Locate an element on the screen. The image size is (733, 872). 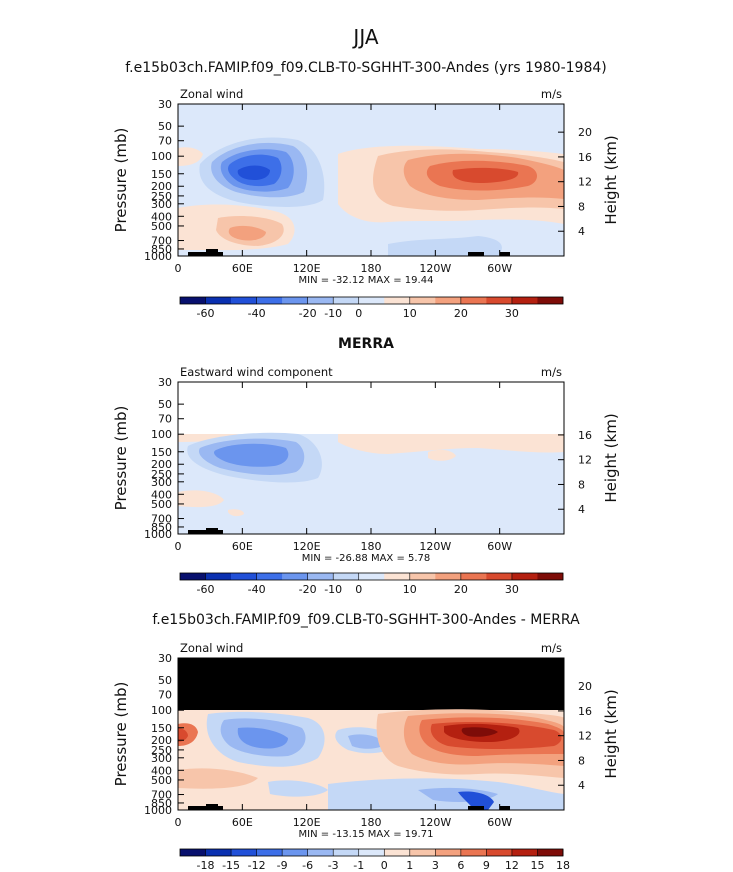
y-tick-label: 300 is located at coordinates (161, 482).